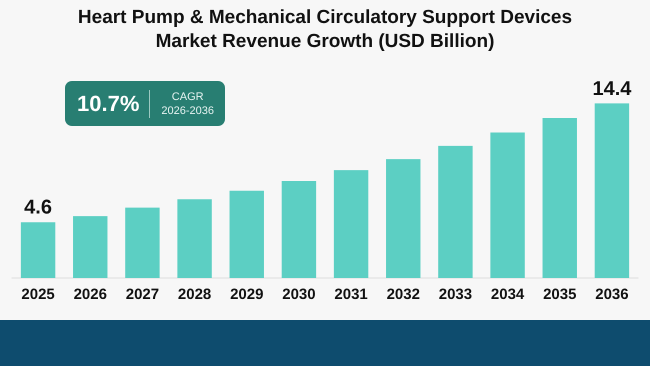  What do you see at coordinates (507, 295) in the screenshot?
I see `x-tick-label: 2034` at bounding box center [507, 295].